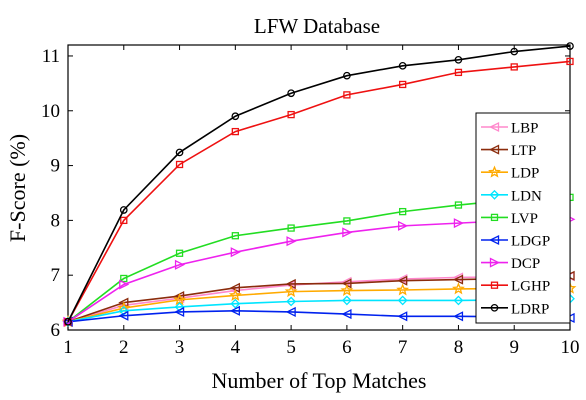 This screenshot has width=586, height=400. Describe the element at coordinates (523, 151) in the screenshot. I see `legend-label-ltp: LTP` at that location.